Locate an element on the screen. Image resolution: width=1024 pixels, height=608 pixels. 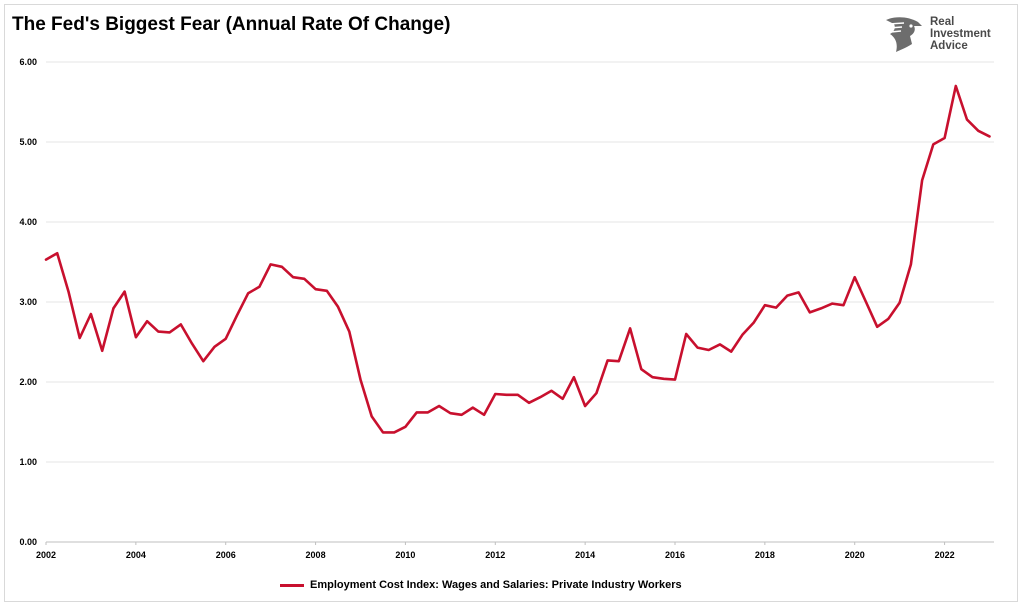
y-tick-label: 3.00 is located at coordinates (28, 302).